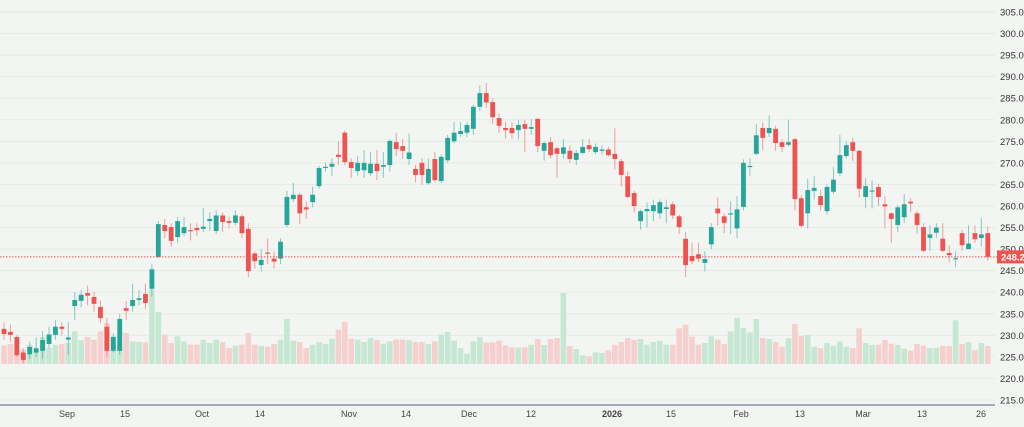 This screenshot has width=1024, height=427. Describe the element at coordinates (741, 414) in the screenshot. I see `x-tick-label: Feb` at that location.